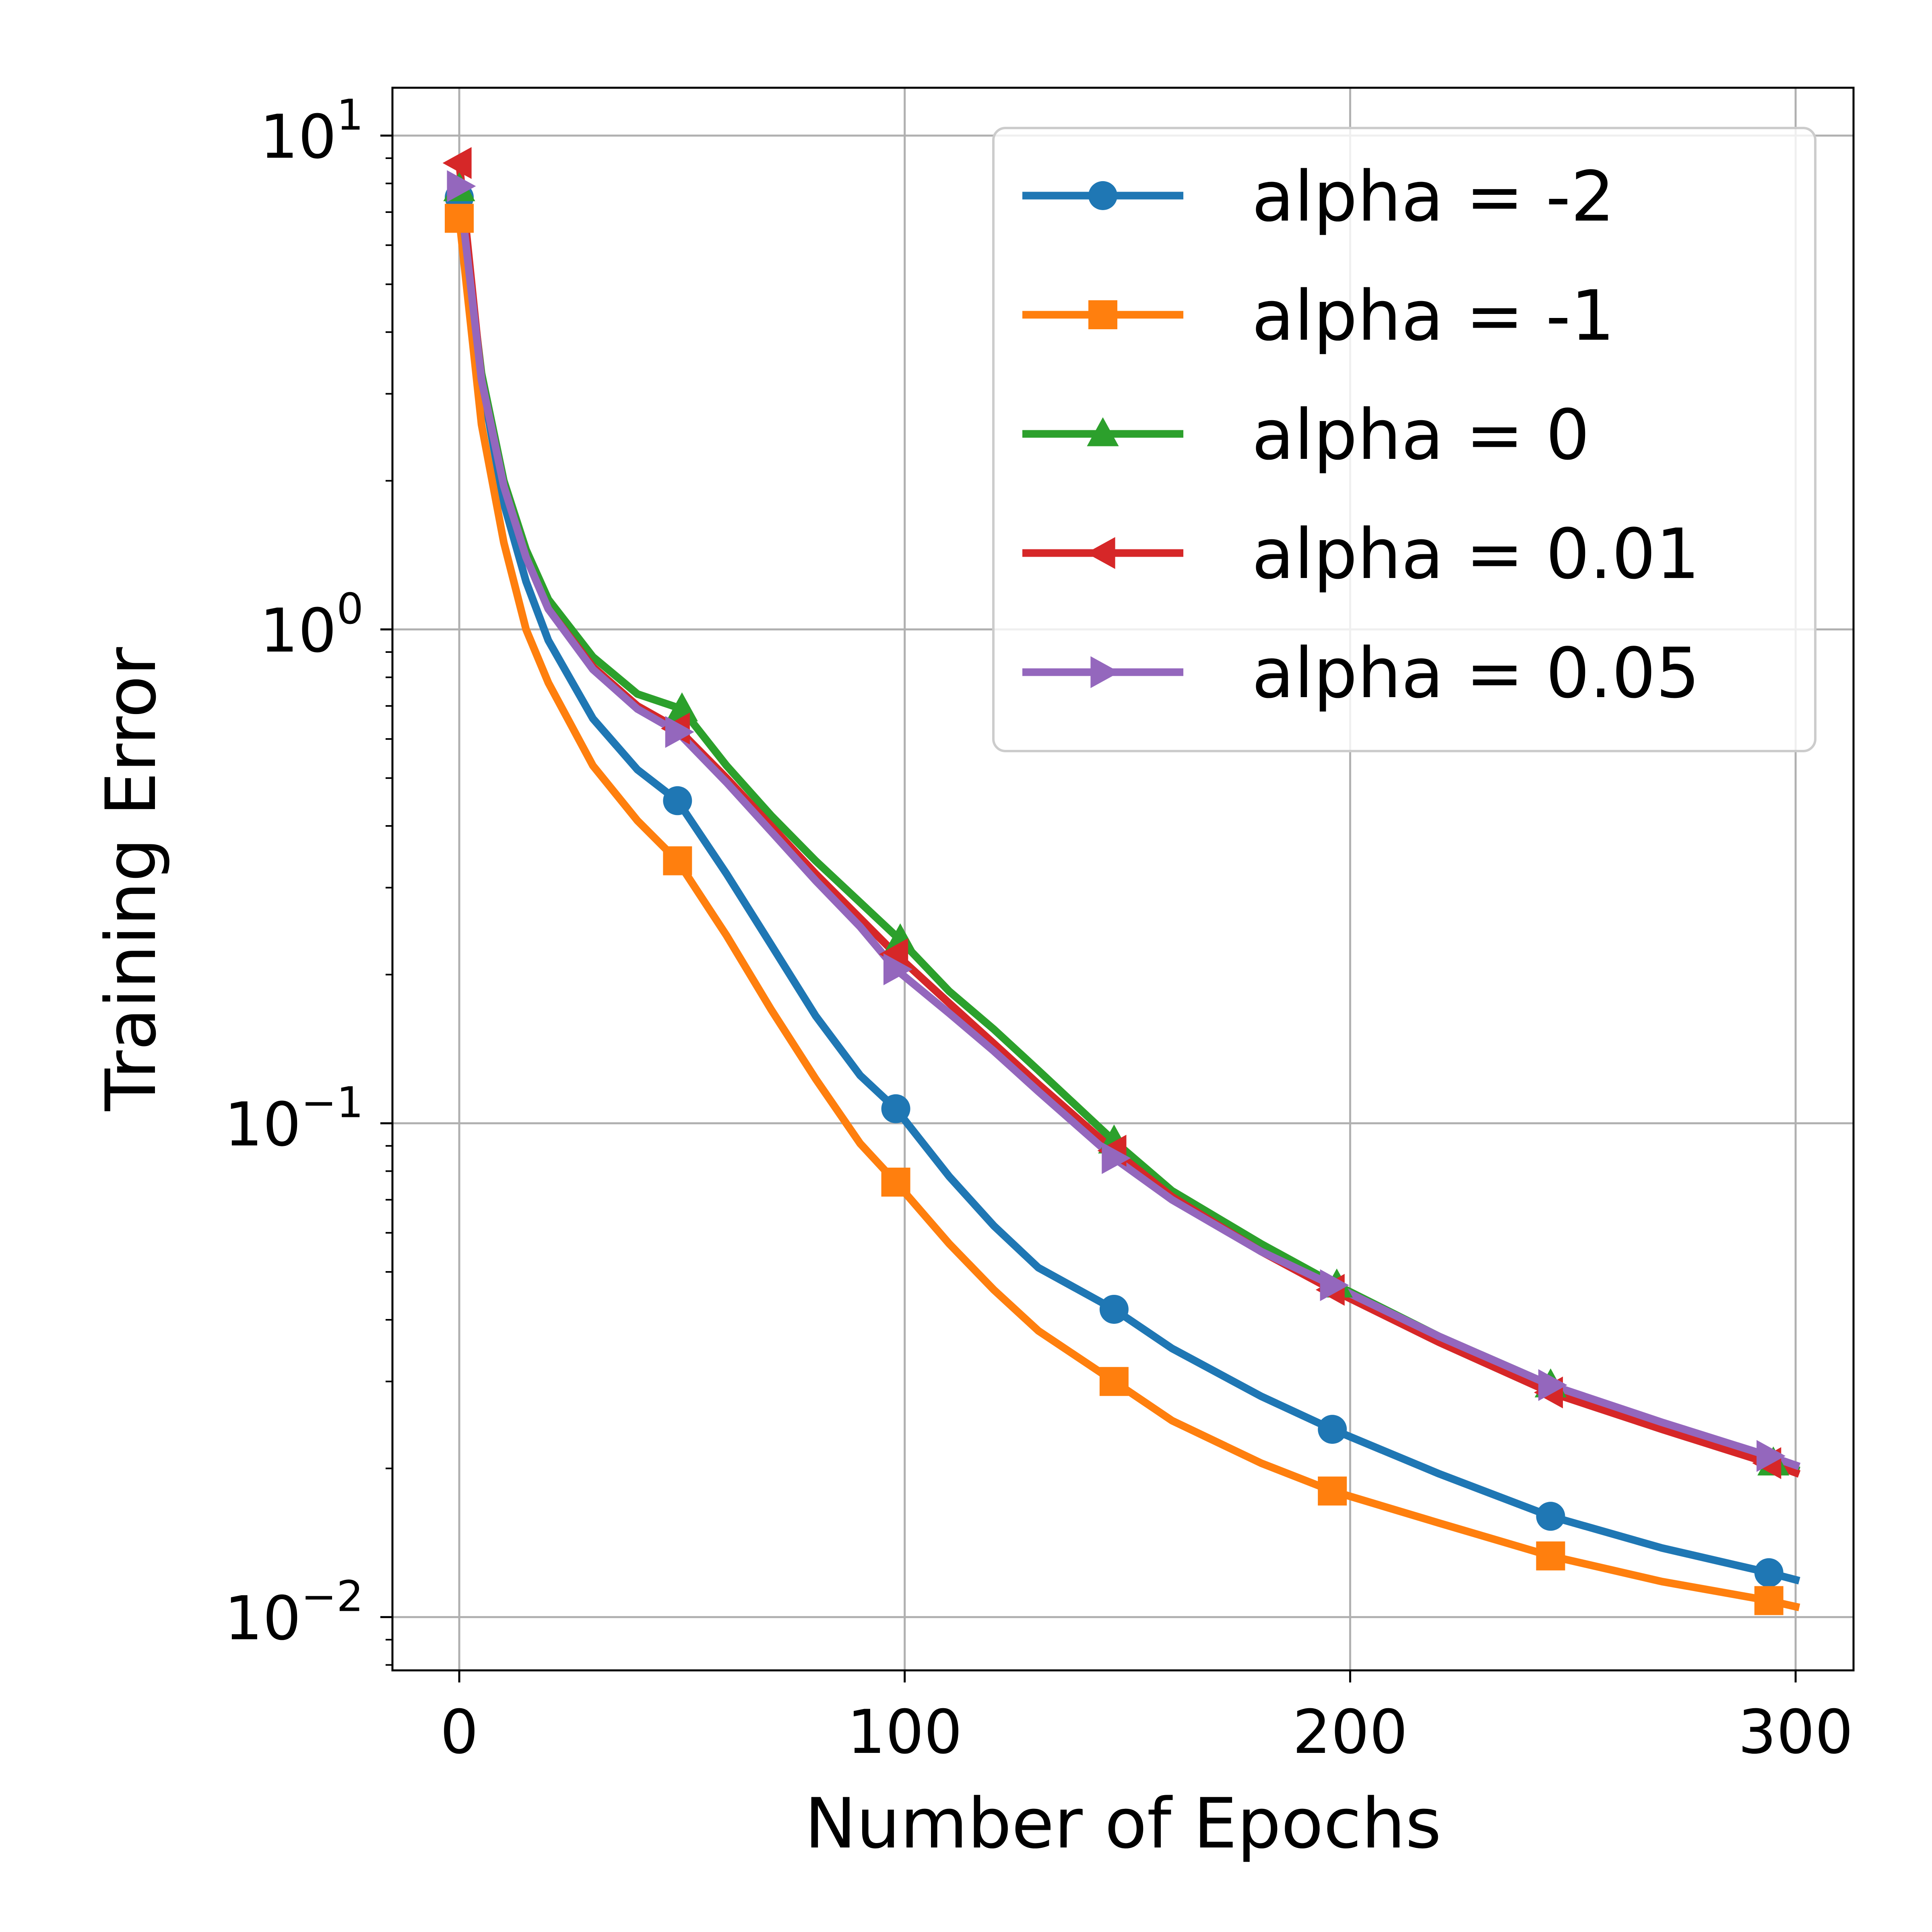  What do you see at coordinates (349, 116) in the screenshot?
I see `y-tick-exponent: 1` at bounding box center [349, 116].